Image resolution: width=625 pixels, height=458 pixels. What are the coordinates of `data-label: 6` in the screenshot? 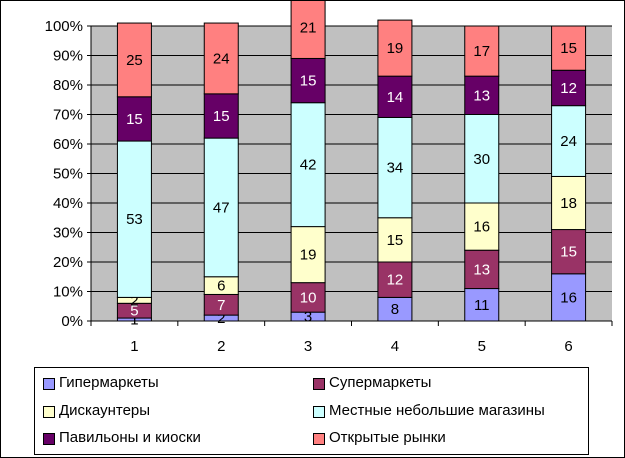 It's located at (221, 286).